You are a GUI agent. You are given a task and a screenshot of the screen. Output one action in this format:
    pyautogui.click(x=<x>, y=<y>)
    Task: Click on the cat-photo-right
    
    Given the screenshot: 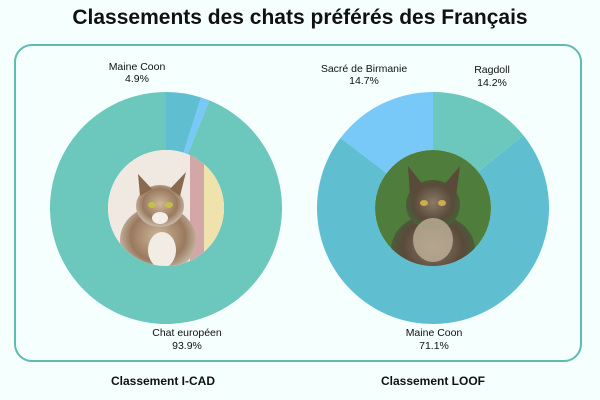 What is the action you would take?
    pyautogui.click(x=433, y=208)
    